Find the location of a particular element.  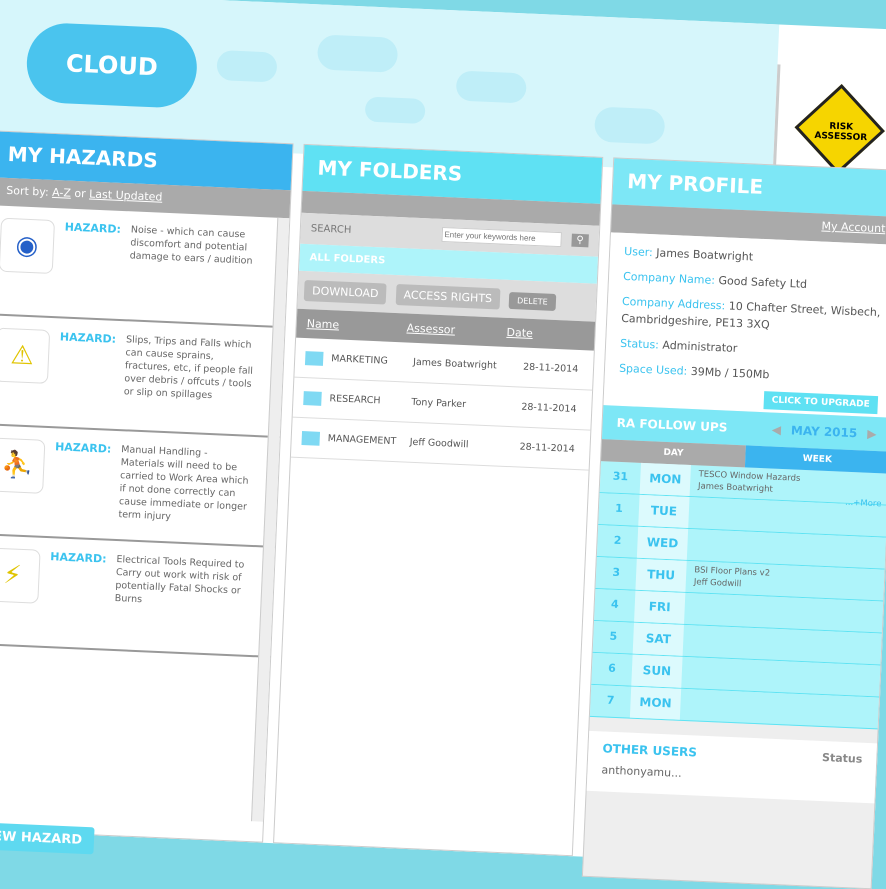

download-button: DOWNLOAD is located at coordinates (345, 292).